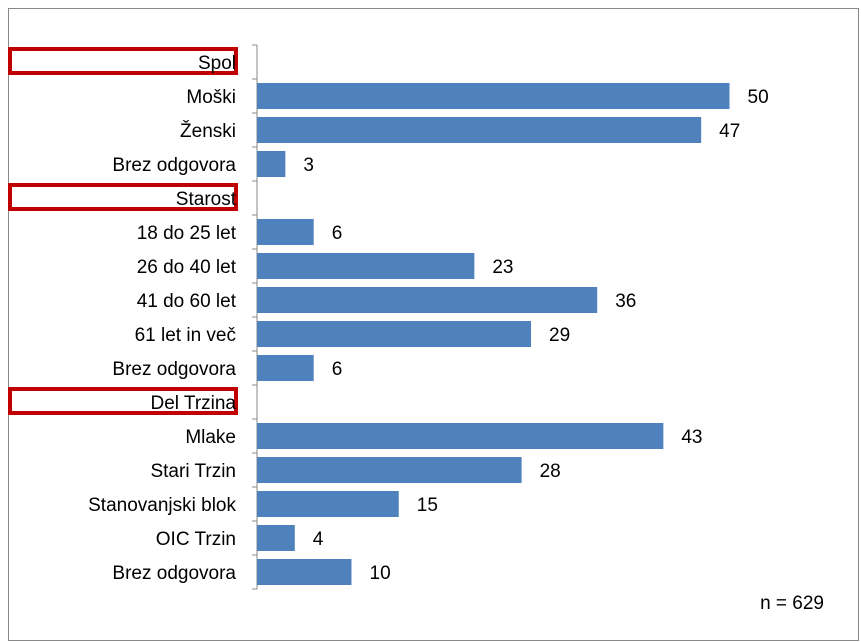  I want to click on value-label: 4, so click(318, 539).